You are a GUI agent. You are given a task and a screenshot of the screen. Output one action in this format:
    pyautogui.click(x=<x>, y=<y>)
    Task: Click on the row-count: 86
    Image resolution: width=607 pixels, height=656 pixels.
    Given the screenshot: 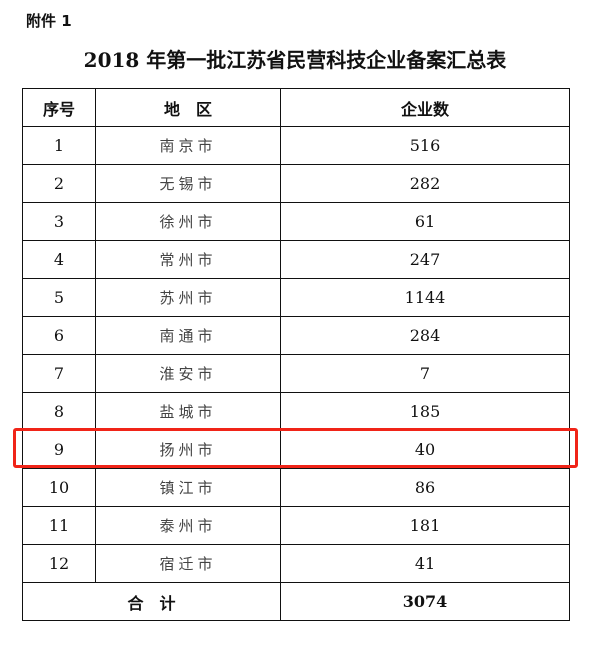 What is the action you would take?
    pyautogui.click(x=425, y=487)
    